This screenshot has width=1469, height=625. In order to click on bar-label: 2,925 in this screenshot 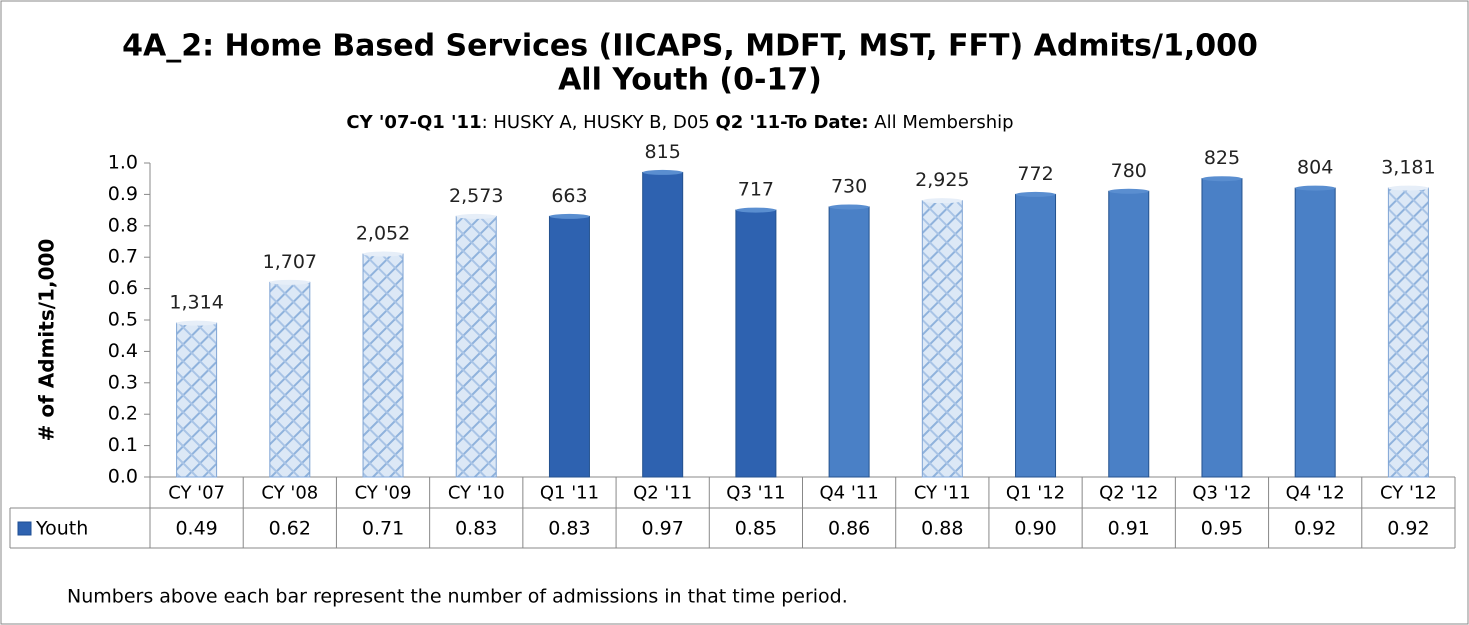, I will do `click(942, 180)`.